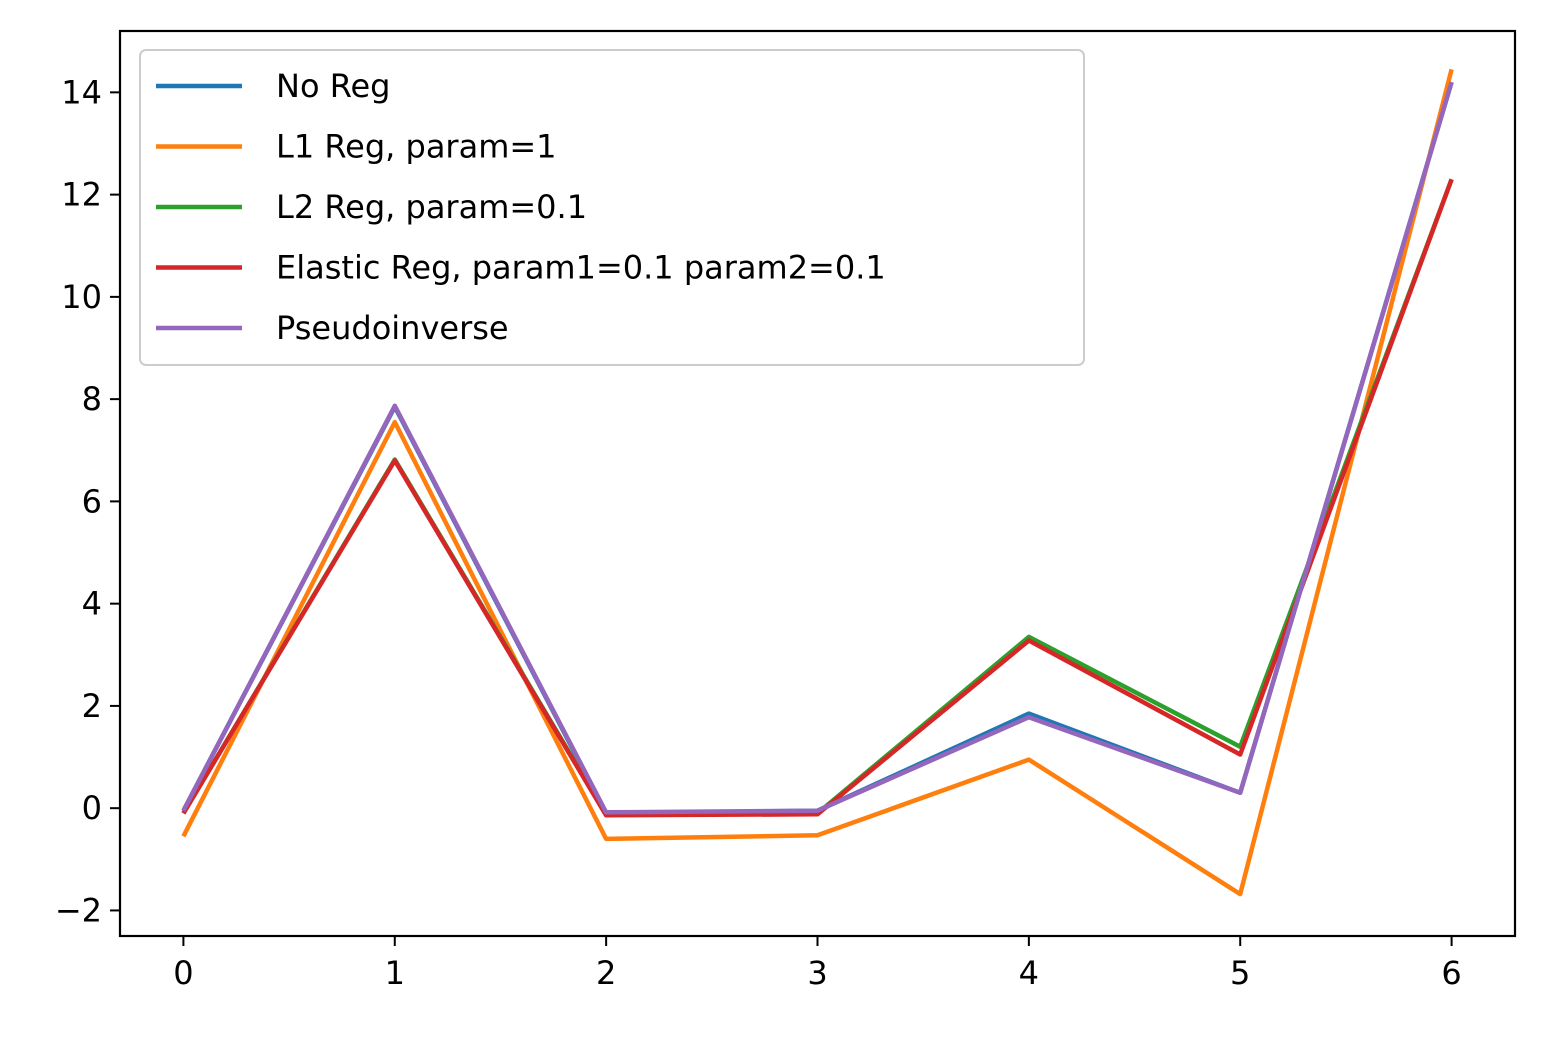 The height and width of the screenshot is (1039, 1545). What do you see at coordinates (431, 207) in the screenshot?
I see `legend-label-2: L2 Reg, param=0.1` at bounding box center [431, 207].